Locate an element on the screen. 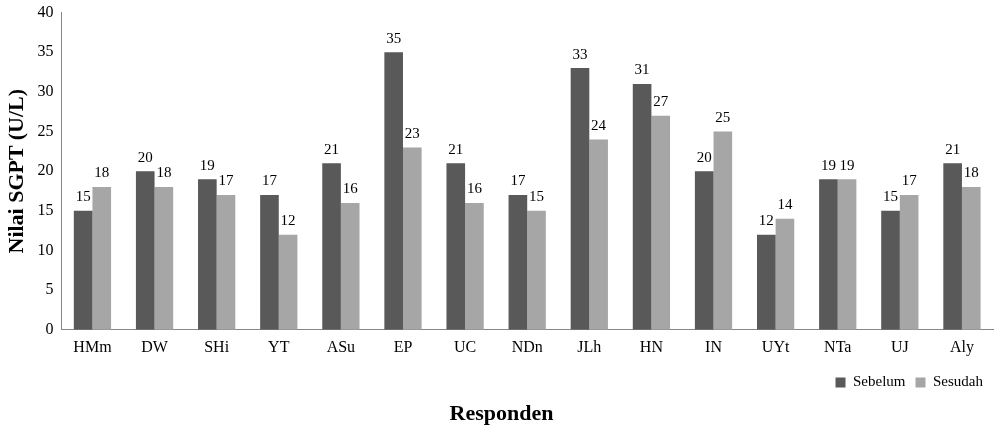 This screenshot has width=1003, height=443. data-label: 23 is located at coordinates (412, 132).